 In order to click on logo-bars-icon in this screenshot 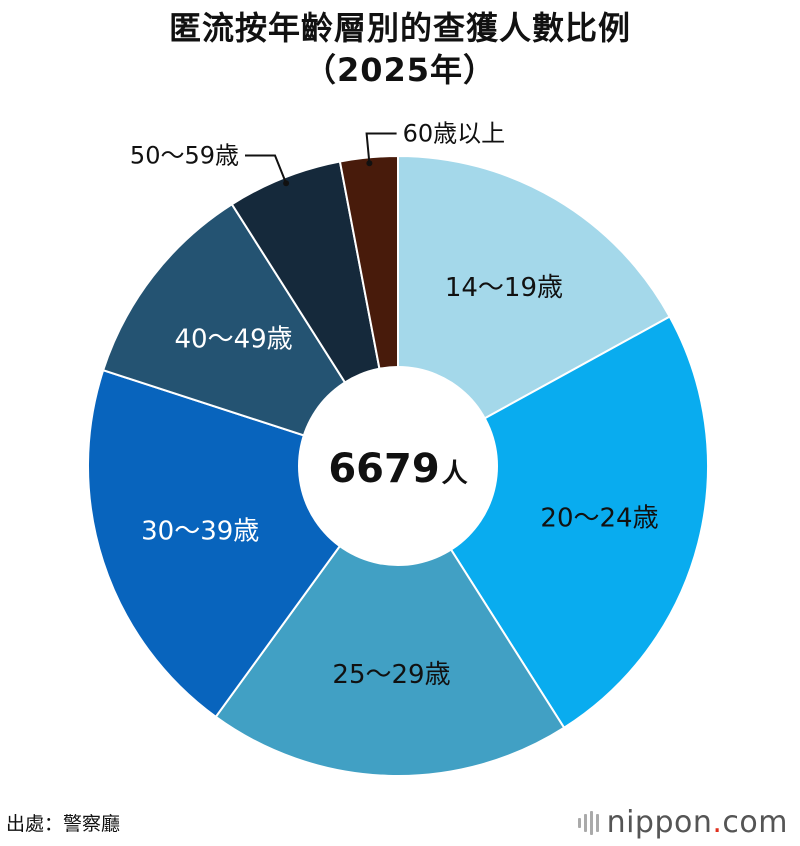, I will do `click(588, 822)`.